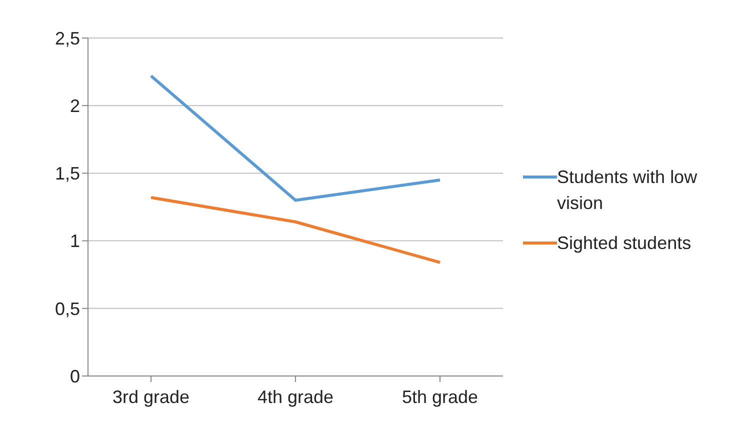  I want to click on x-tick-label: 4th grade, so click(295, 396).